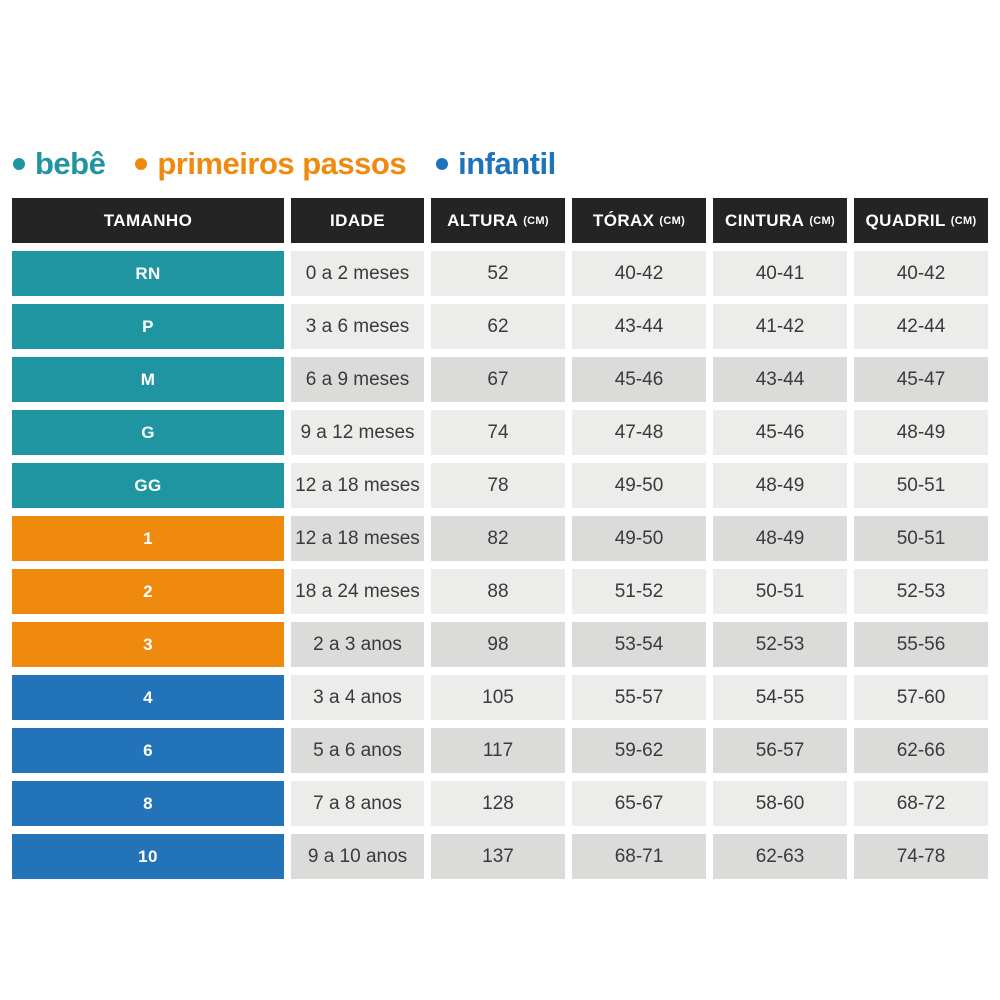 This screenshot has height=1000, width=1000. I want to click on torax-cell: 59-62, so click(639, 750).